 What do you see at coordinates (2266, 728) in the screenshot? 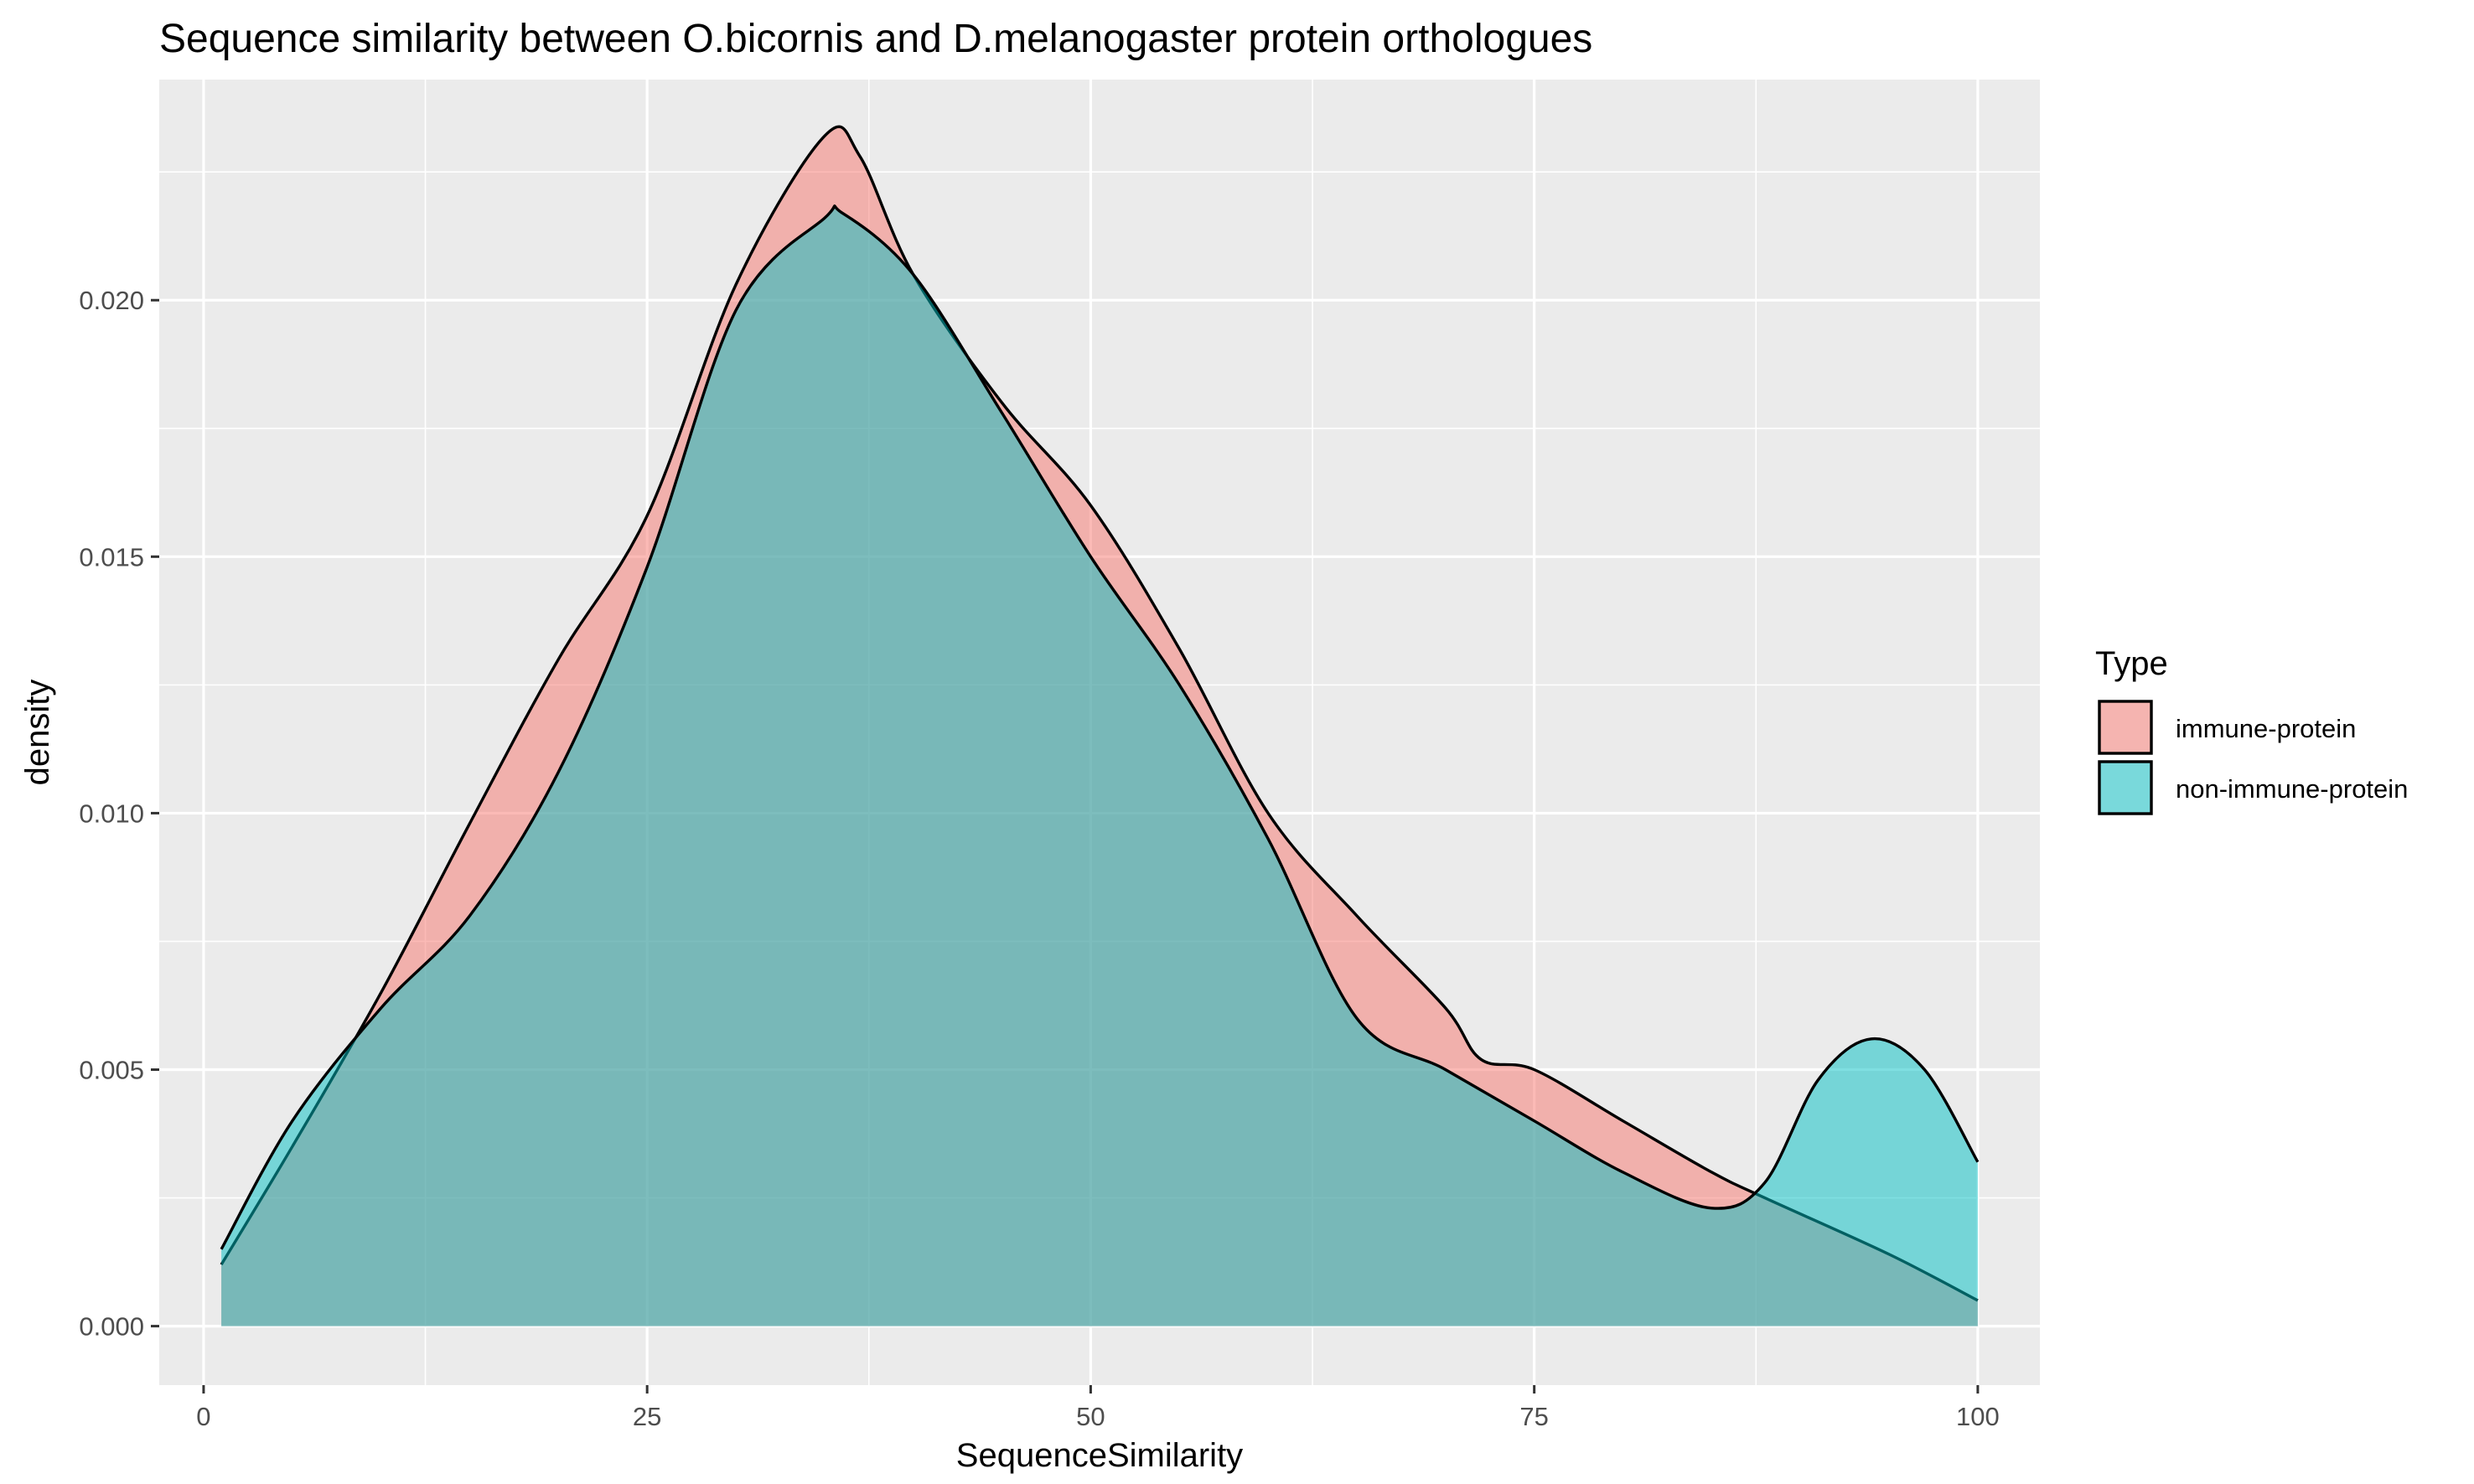
I see `legend-label-immune-protein: immune-protein` at bounding box center [2266, 728].